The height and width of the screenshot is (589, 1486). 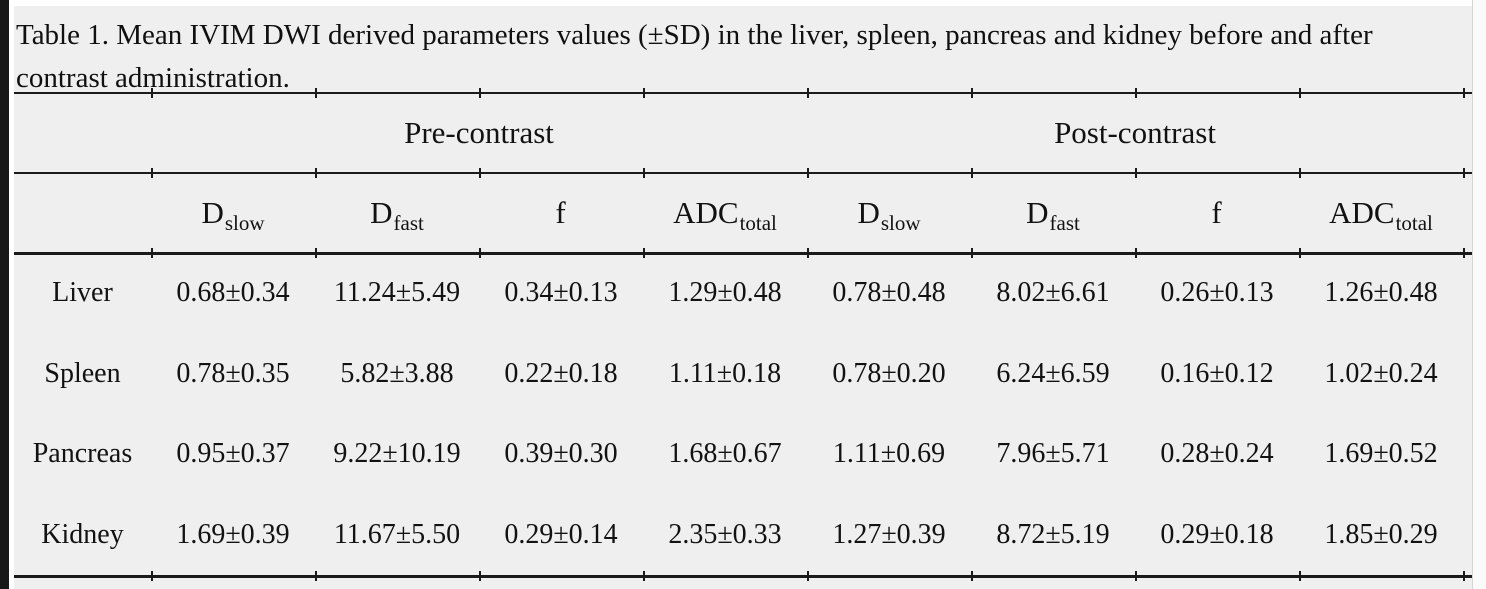 I want to click on value-cell: 0.78±0.20, so click(x=889, y=373).